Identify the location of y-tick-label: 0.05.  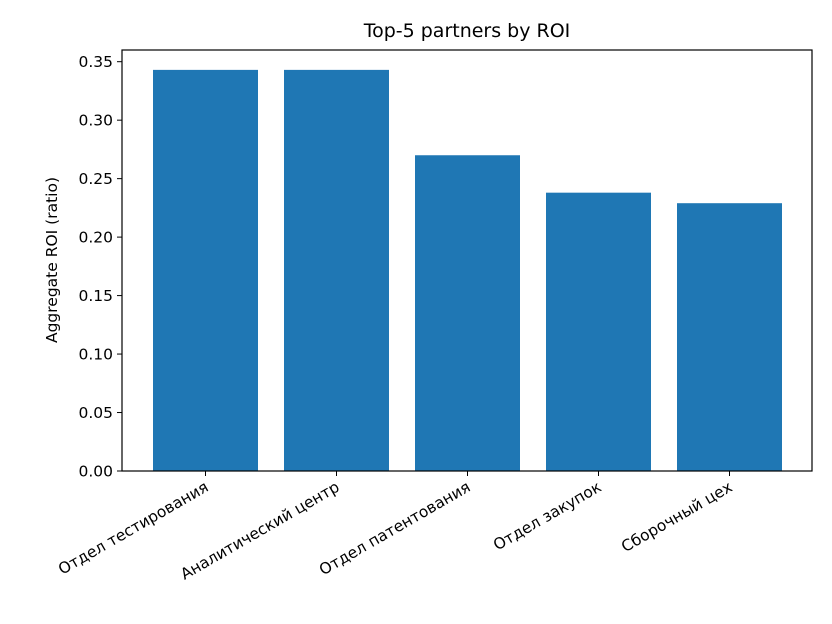
(95, 413).